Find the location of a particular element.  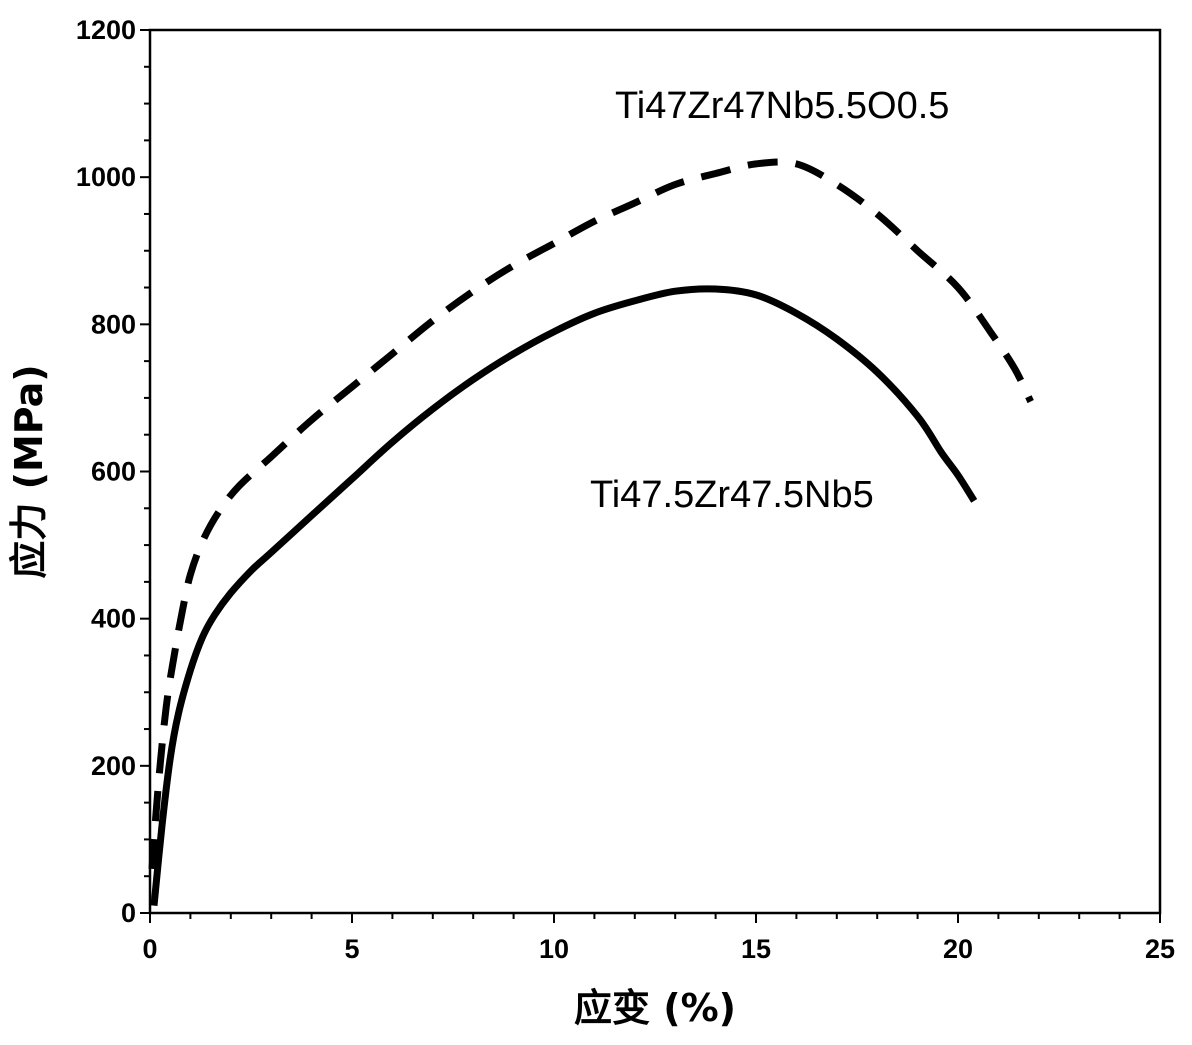

x-tick-label: 20 is located at coordinates (958, 949).